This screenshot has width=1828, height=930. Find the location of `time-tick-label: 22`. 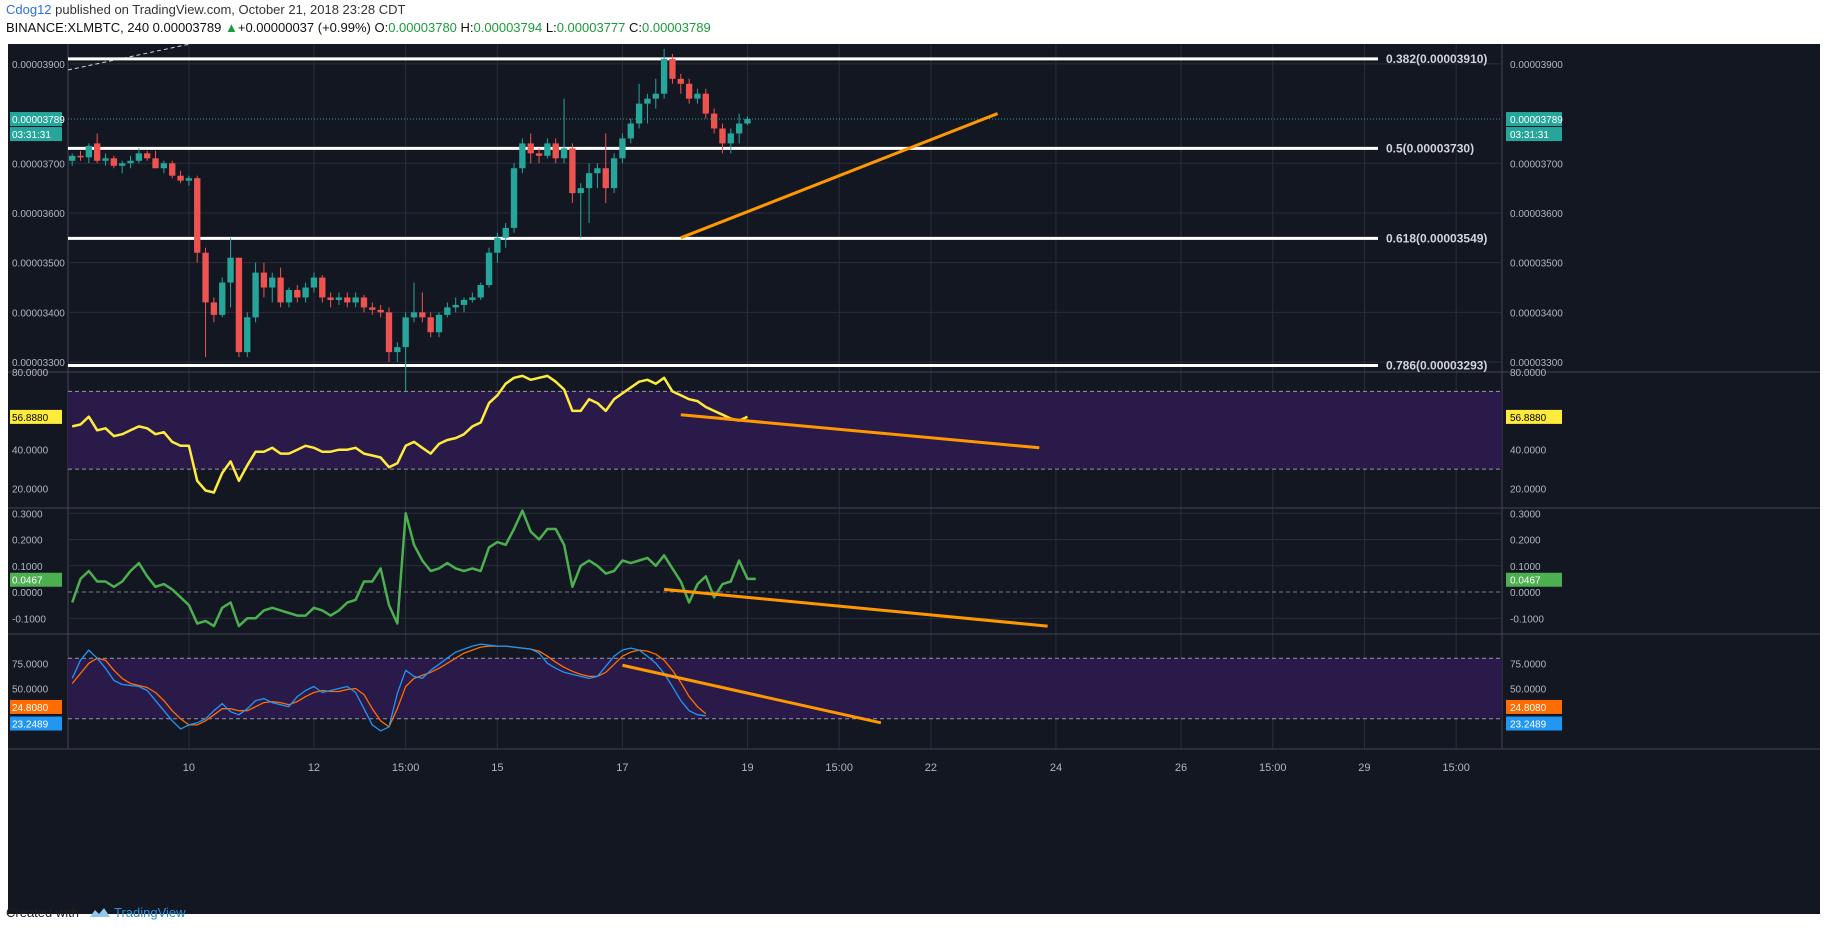

time-tick-label: 22 is located at coordinates (931, 768).